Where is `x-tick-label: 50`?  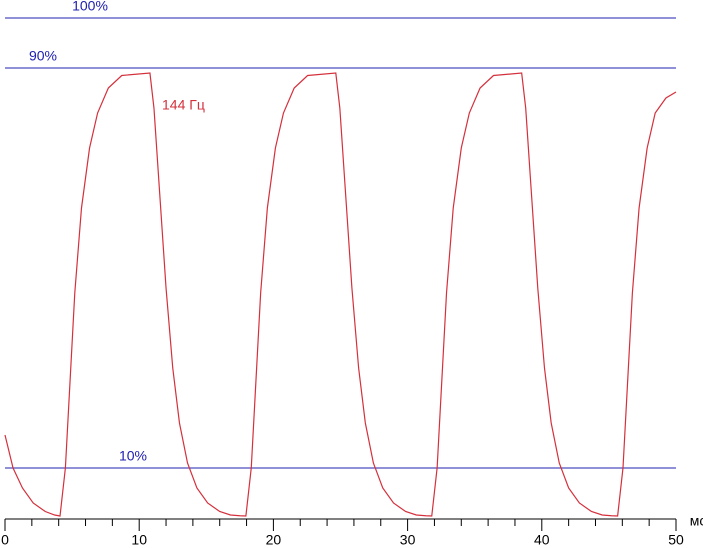
x-tick-label: 50 is located at coordinates (676, 540).